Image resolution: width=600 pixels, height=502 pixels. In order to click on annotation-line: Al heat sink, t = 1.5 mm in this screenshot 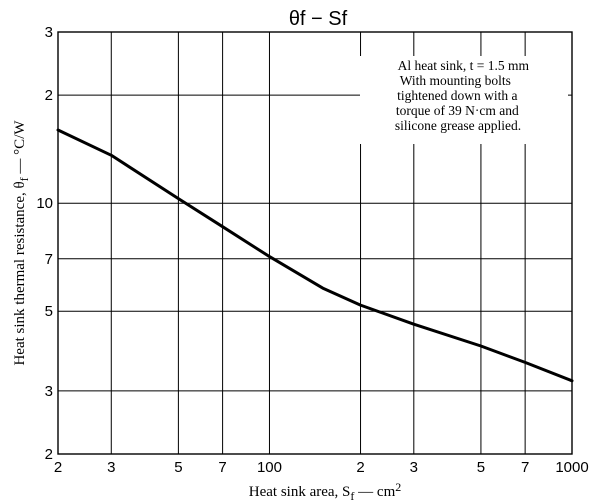, I will do `click(464, 65)`.